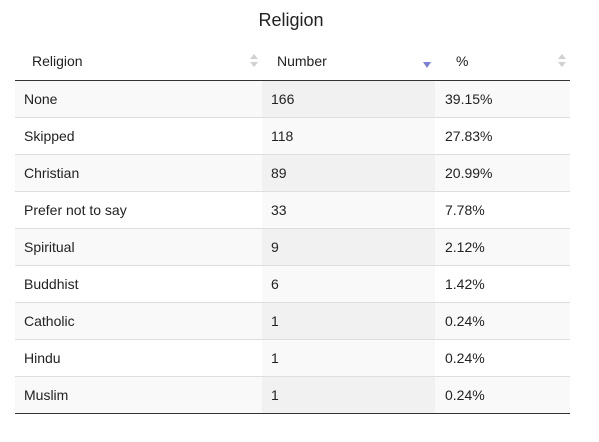  I want to click on table-row: None 166 39.15%, so click(292, 99).